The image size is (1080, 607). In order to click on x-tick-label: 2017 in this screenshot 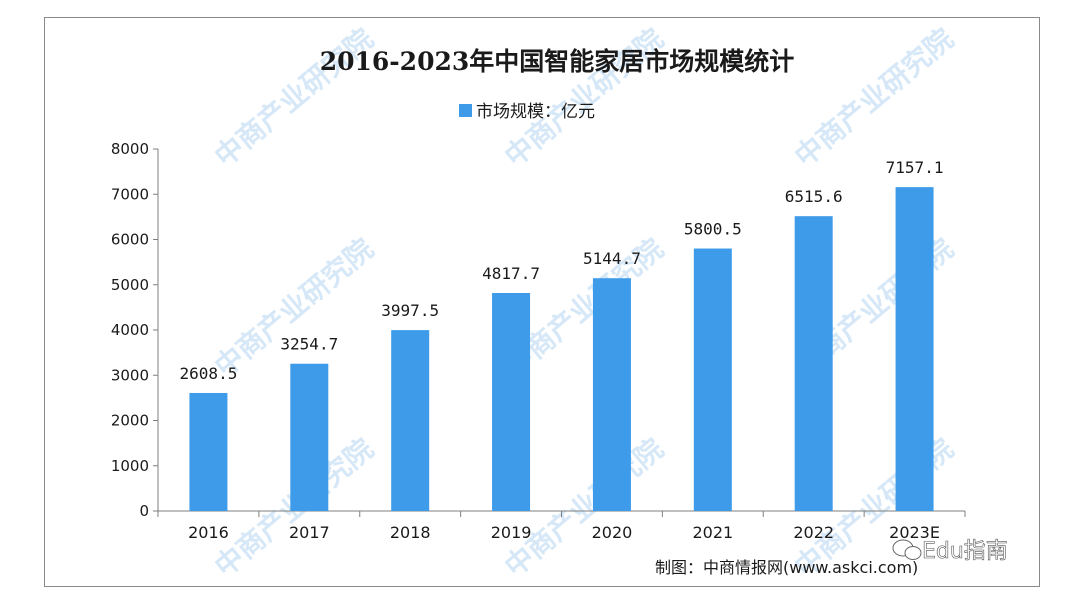, I will do `click(309, 532)`.